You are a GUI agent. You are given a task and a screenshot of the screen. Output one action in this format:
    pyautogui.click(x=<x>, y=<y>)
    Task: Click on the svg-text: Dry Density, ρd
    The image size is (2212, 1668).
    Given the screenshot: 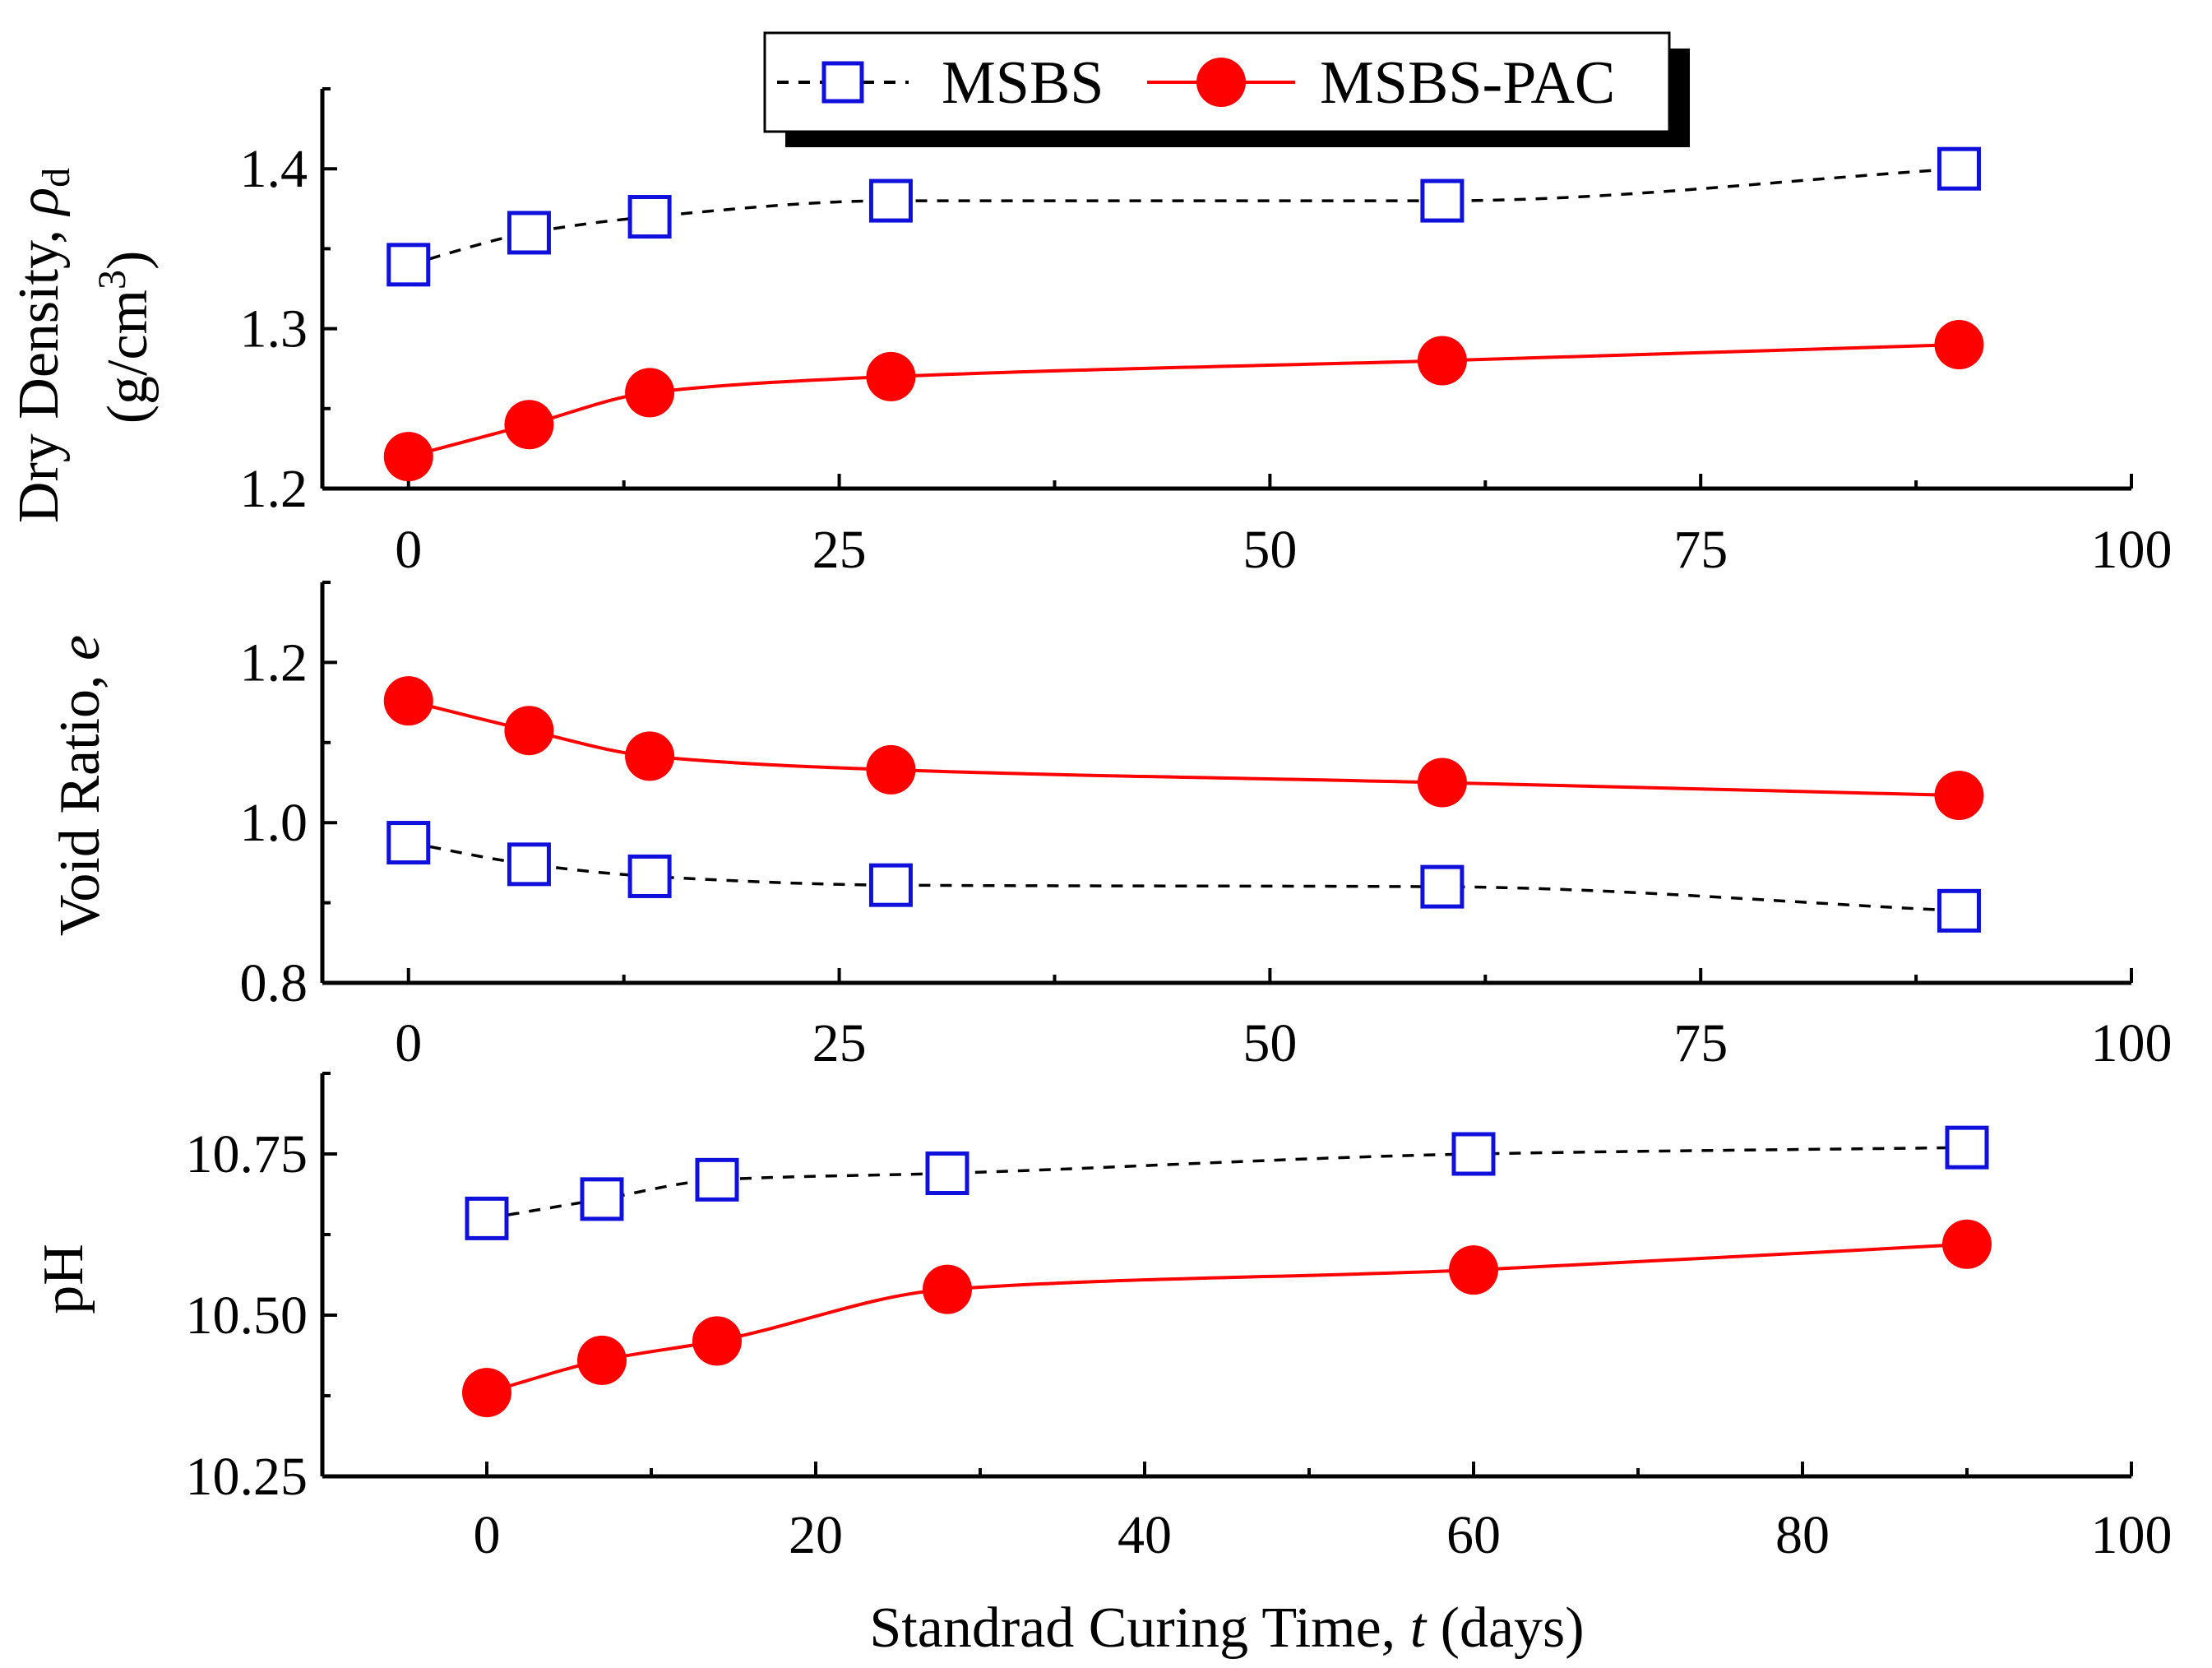 What is the action you would take?
    pyautogui.click(x=42, y=345)
    